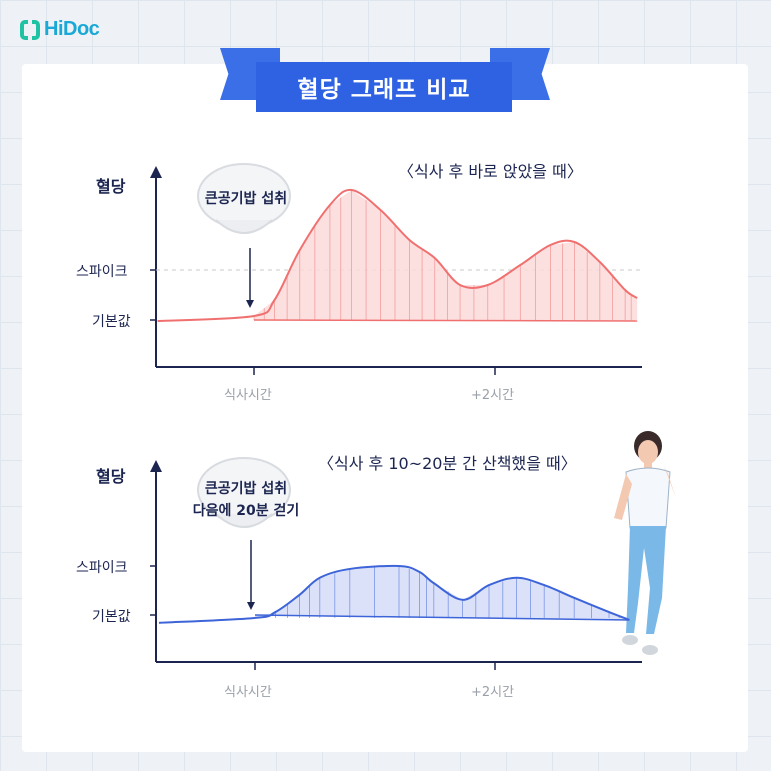  What do you see at coordinates (246, 511) in the screenshot?
I see `annotation-line: 다음에 20분 걷기` at bounding box center [246, 511].